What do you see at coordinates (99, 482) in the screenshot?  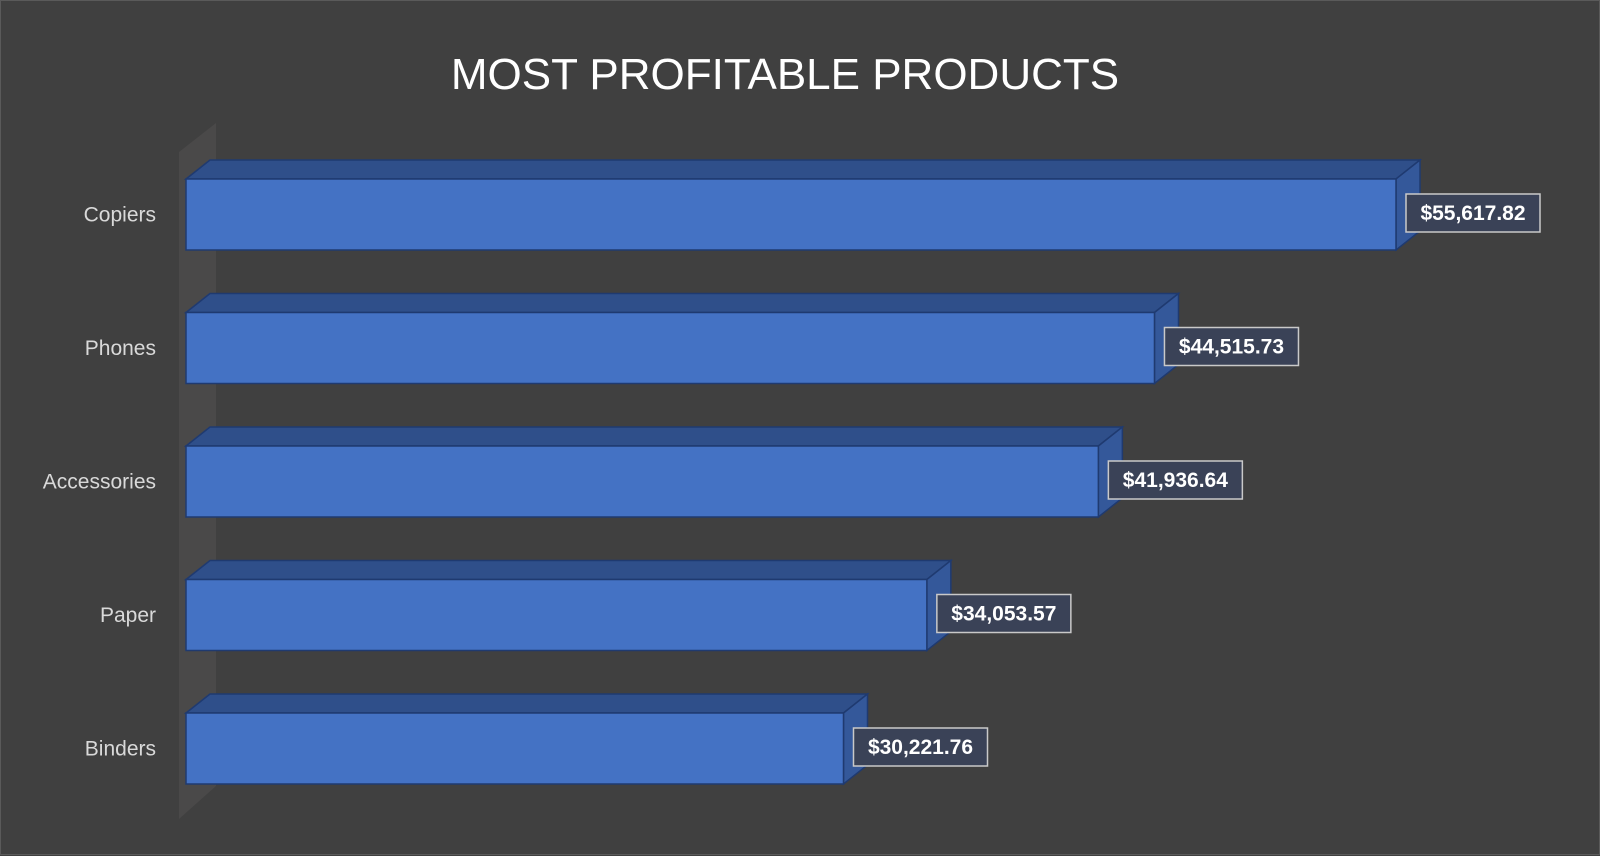 I see `category-label: Accessories` at bounding box center [99, 482].